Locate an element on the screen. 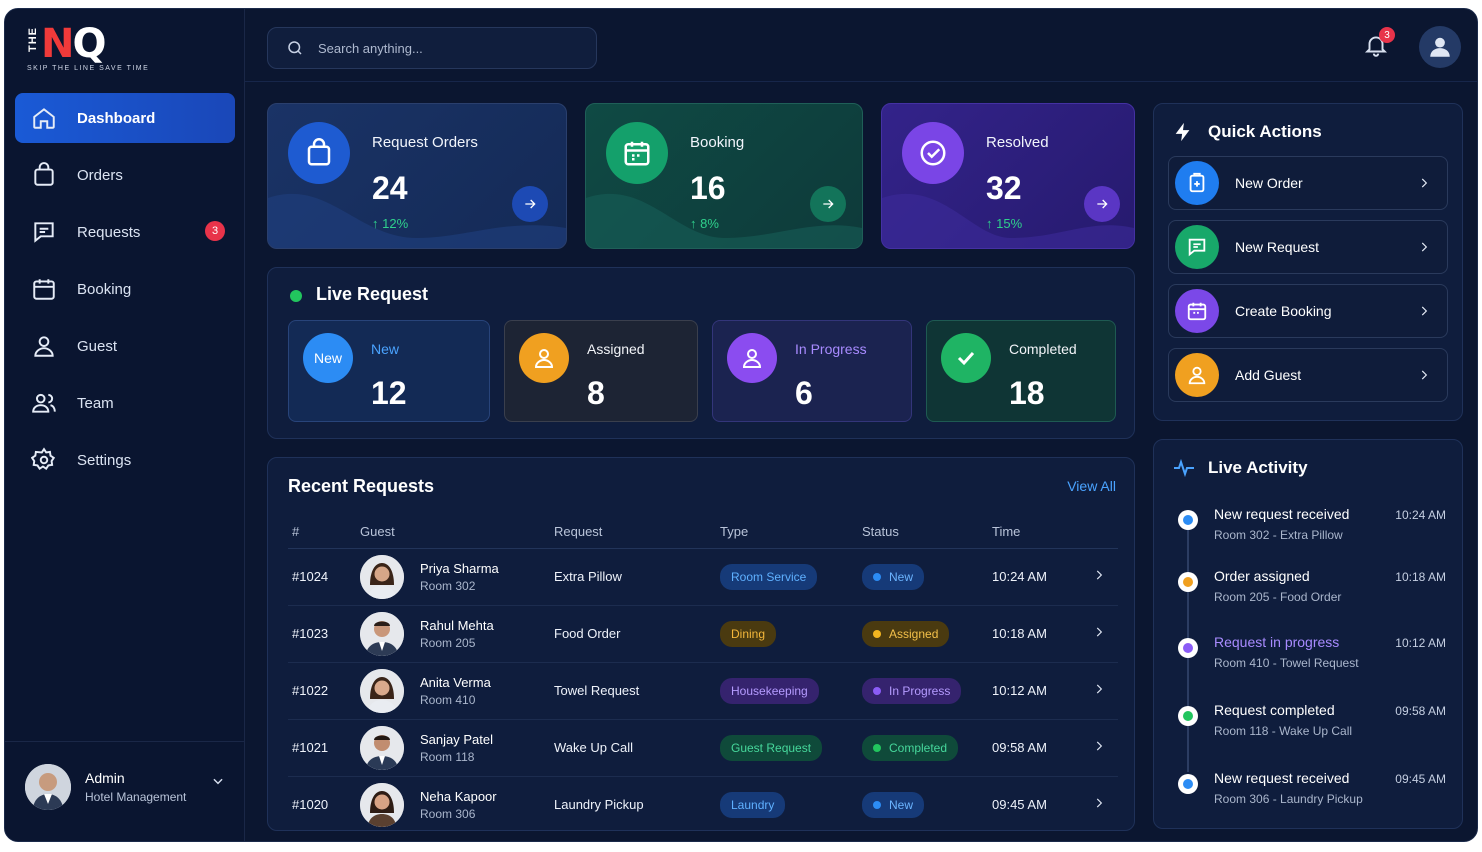  sidebar-item-requests: Requests 3 is located at coordinates (125, 232).